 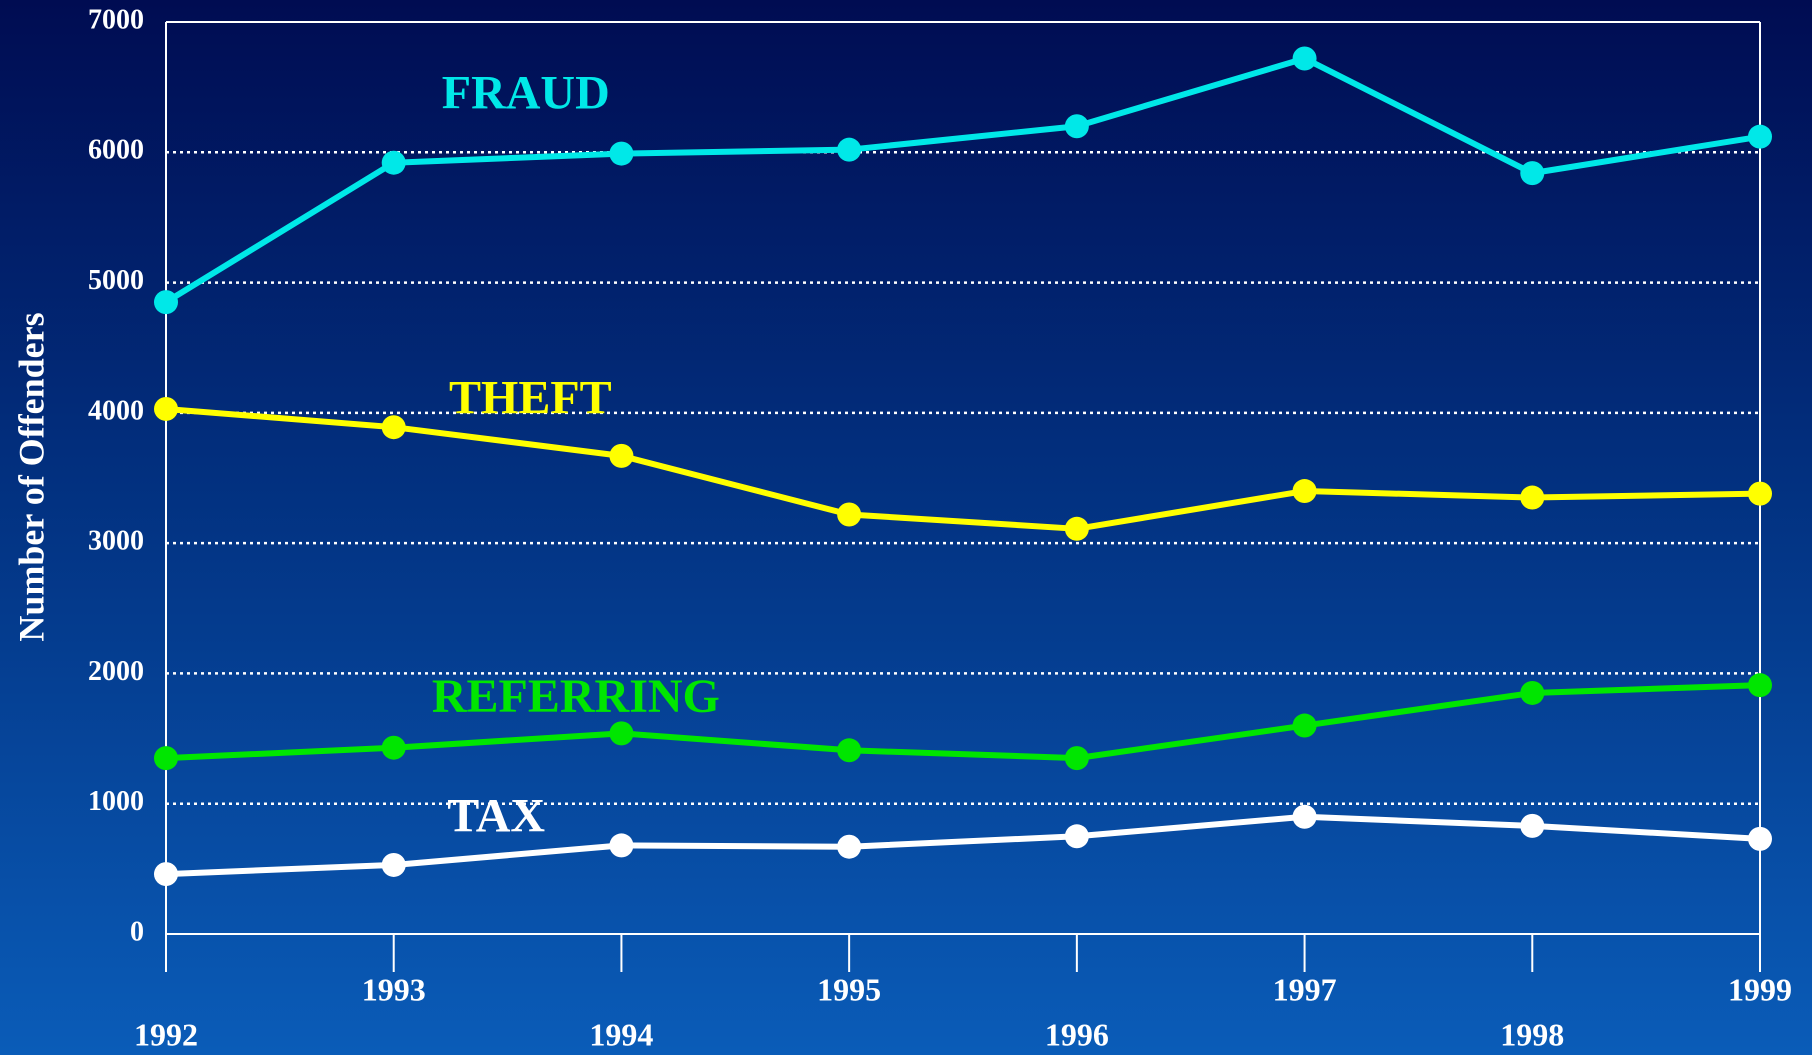 What do you see at coordinates (137, 931) in the screenshot?
I see `y-tick-label: 0` at bounding box center [137, 931].